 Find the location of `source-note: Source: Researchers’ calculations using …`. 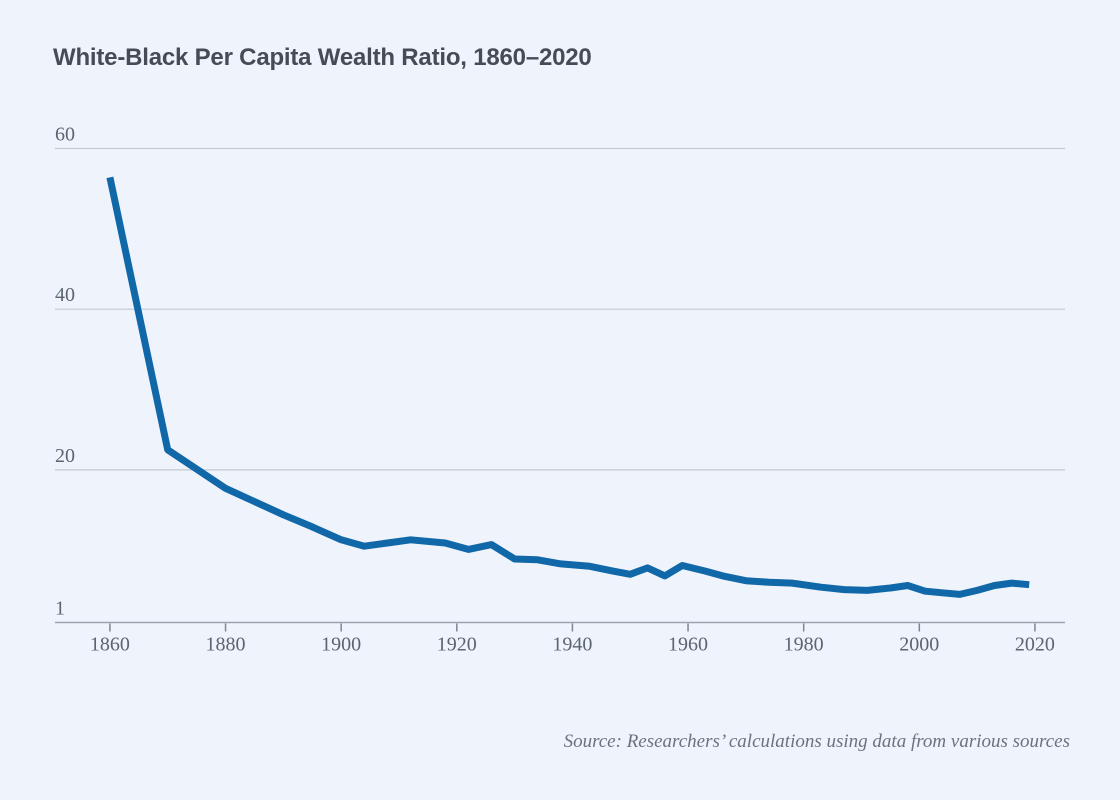

source-note: Source: Researchers’ calculations using … is located at coordinates (816, 741).